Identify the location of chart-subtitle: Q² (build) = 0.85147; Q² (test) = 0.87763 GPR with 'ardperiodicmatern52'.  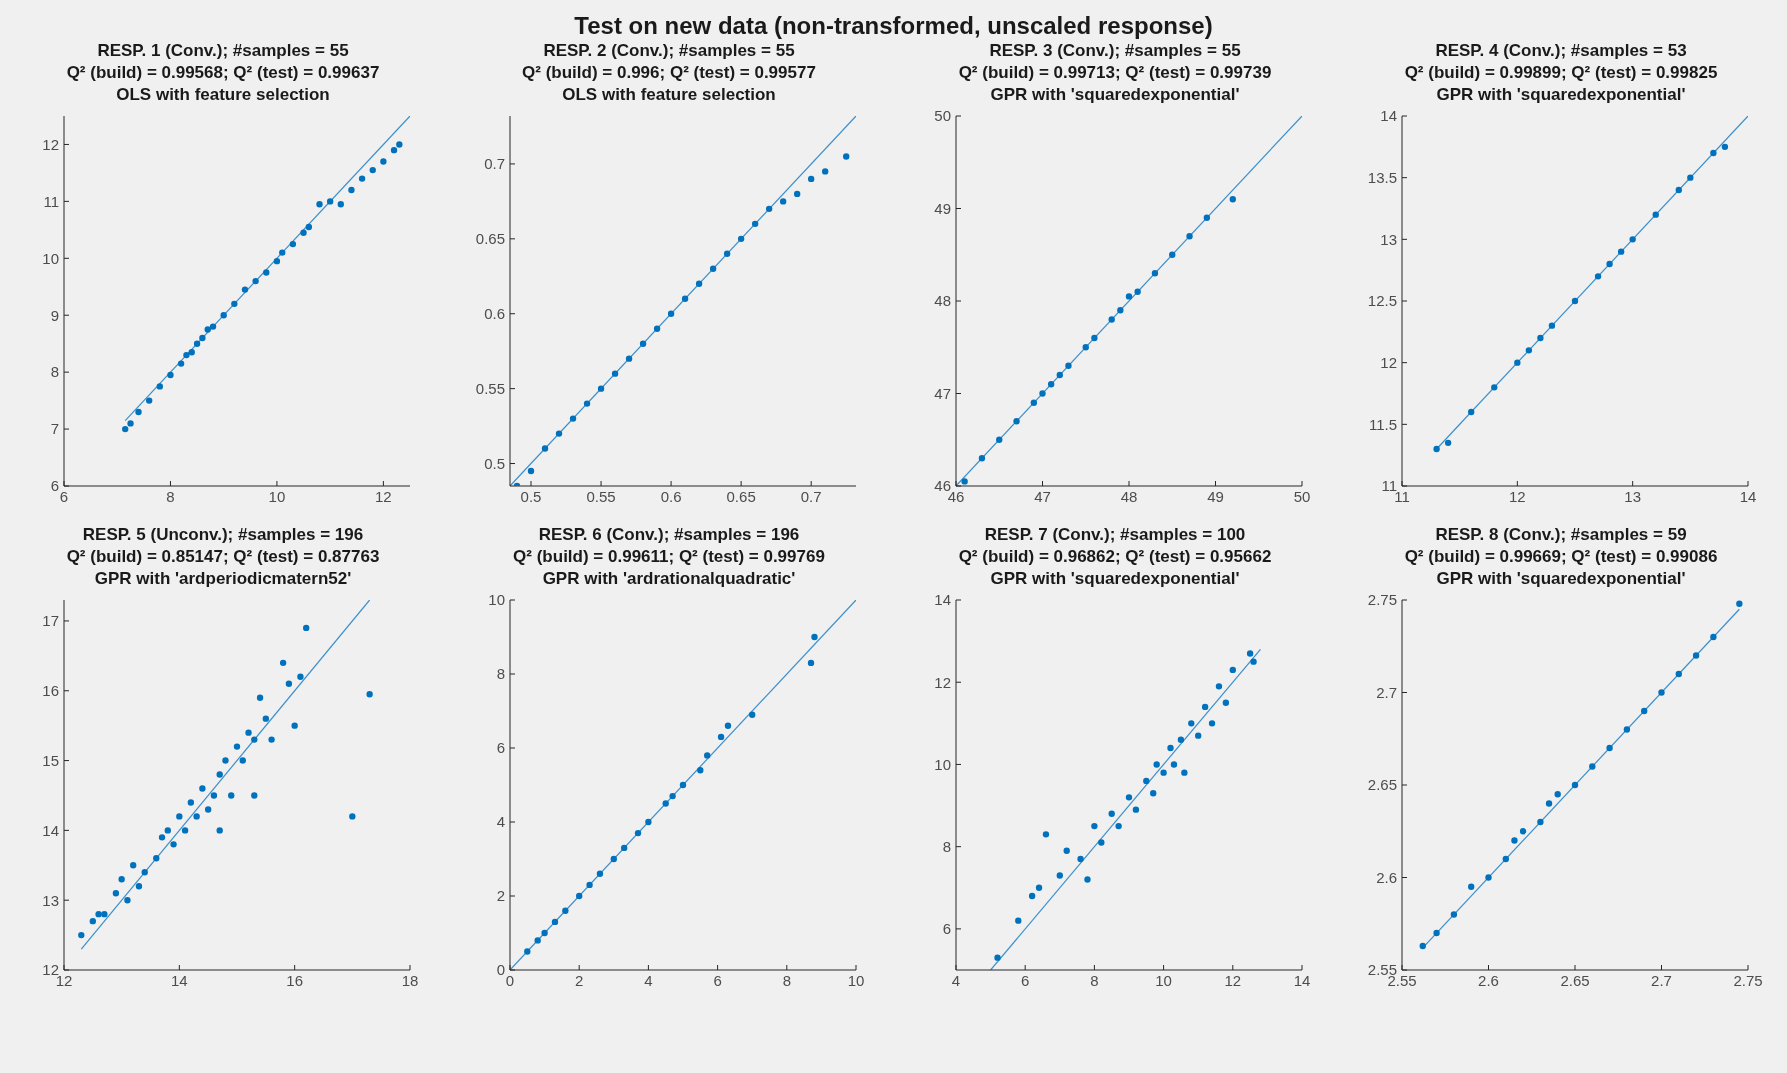
(223, 568).